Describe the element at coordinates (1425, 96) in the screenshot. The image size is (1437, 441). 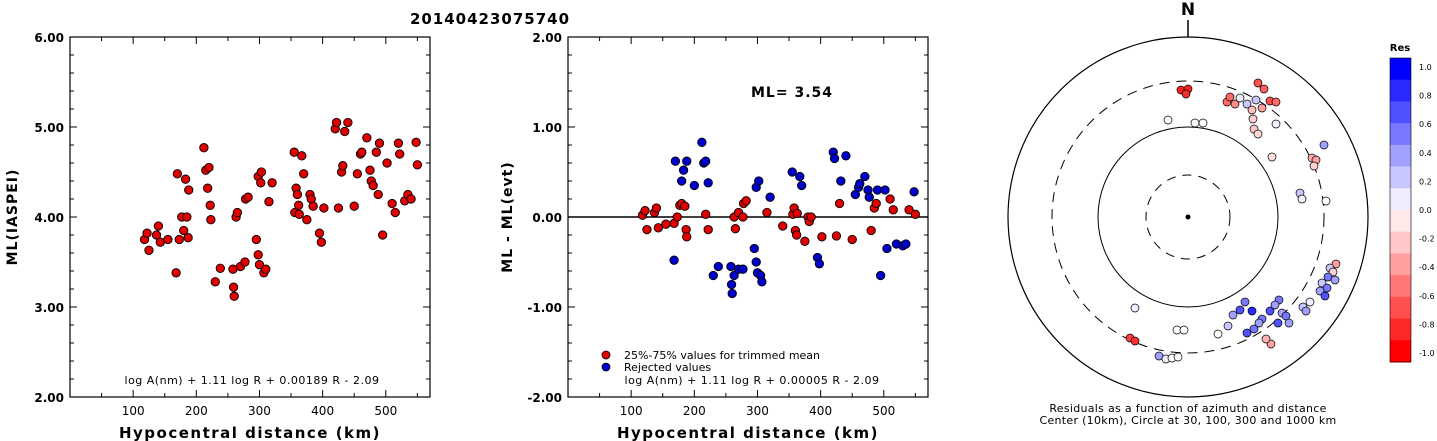
I see `colorbar-tick-label: 0.8` at that location.